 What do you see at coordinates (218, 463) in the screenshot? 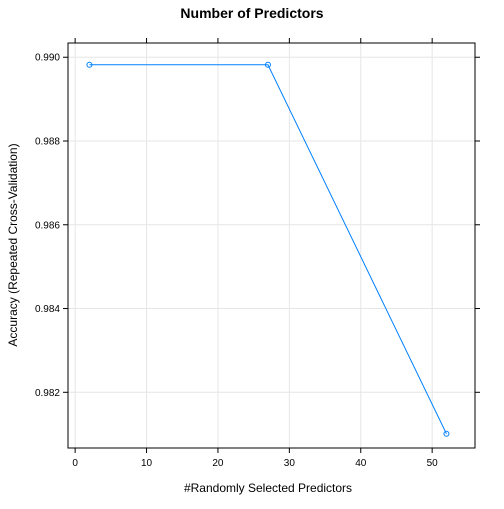
I see `x-tick-label: 20` at bounding box center [218, 463].